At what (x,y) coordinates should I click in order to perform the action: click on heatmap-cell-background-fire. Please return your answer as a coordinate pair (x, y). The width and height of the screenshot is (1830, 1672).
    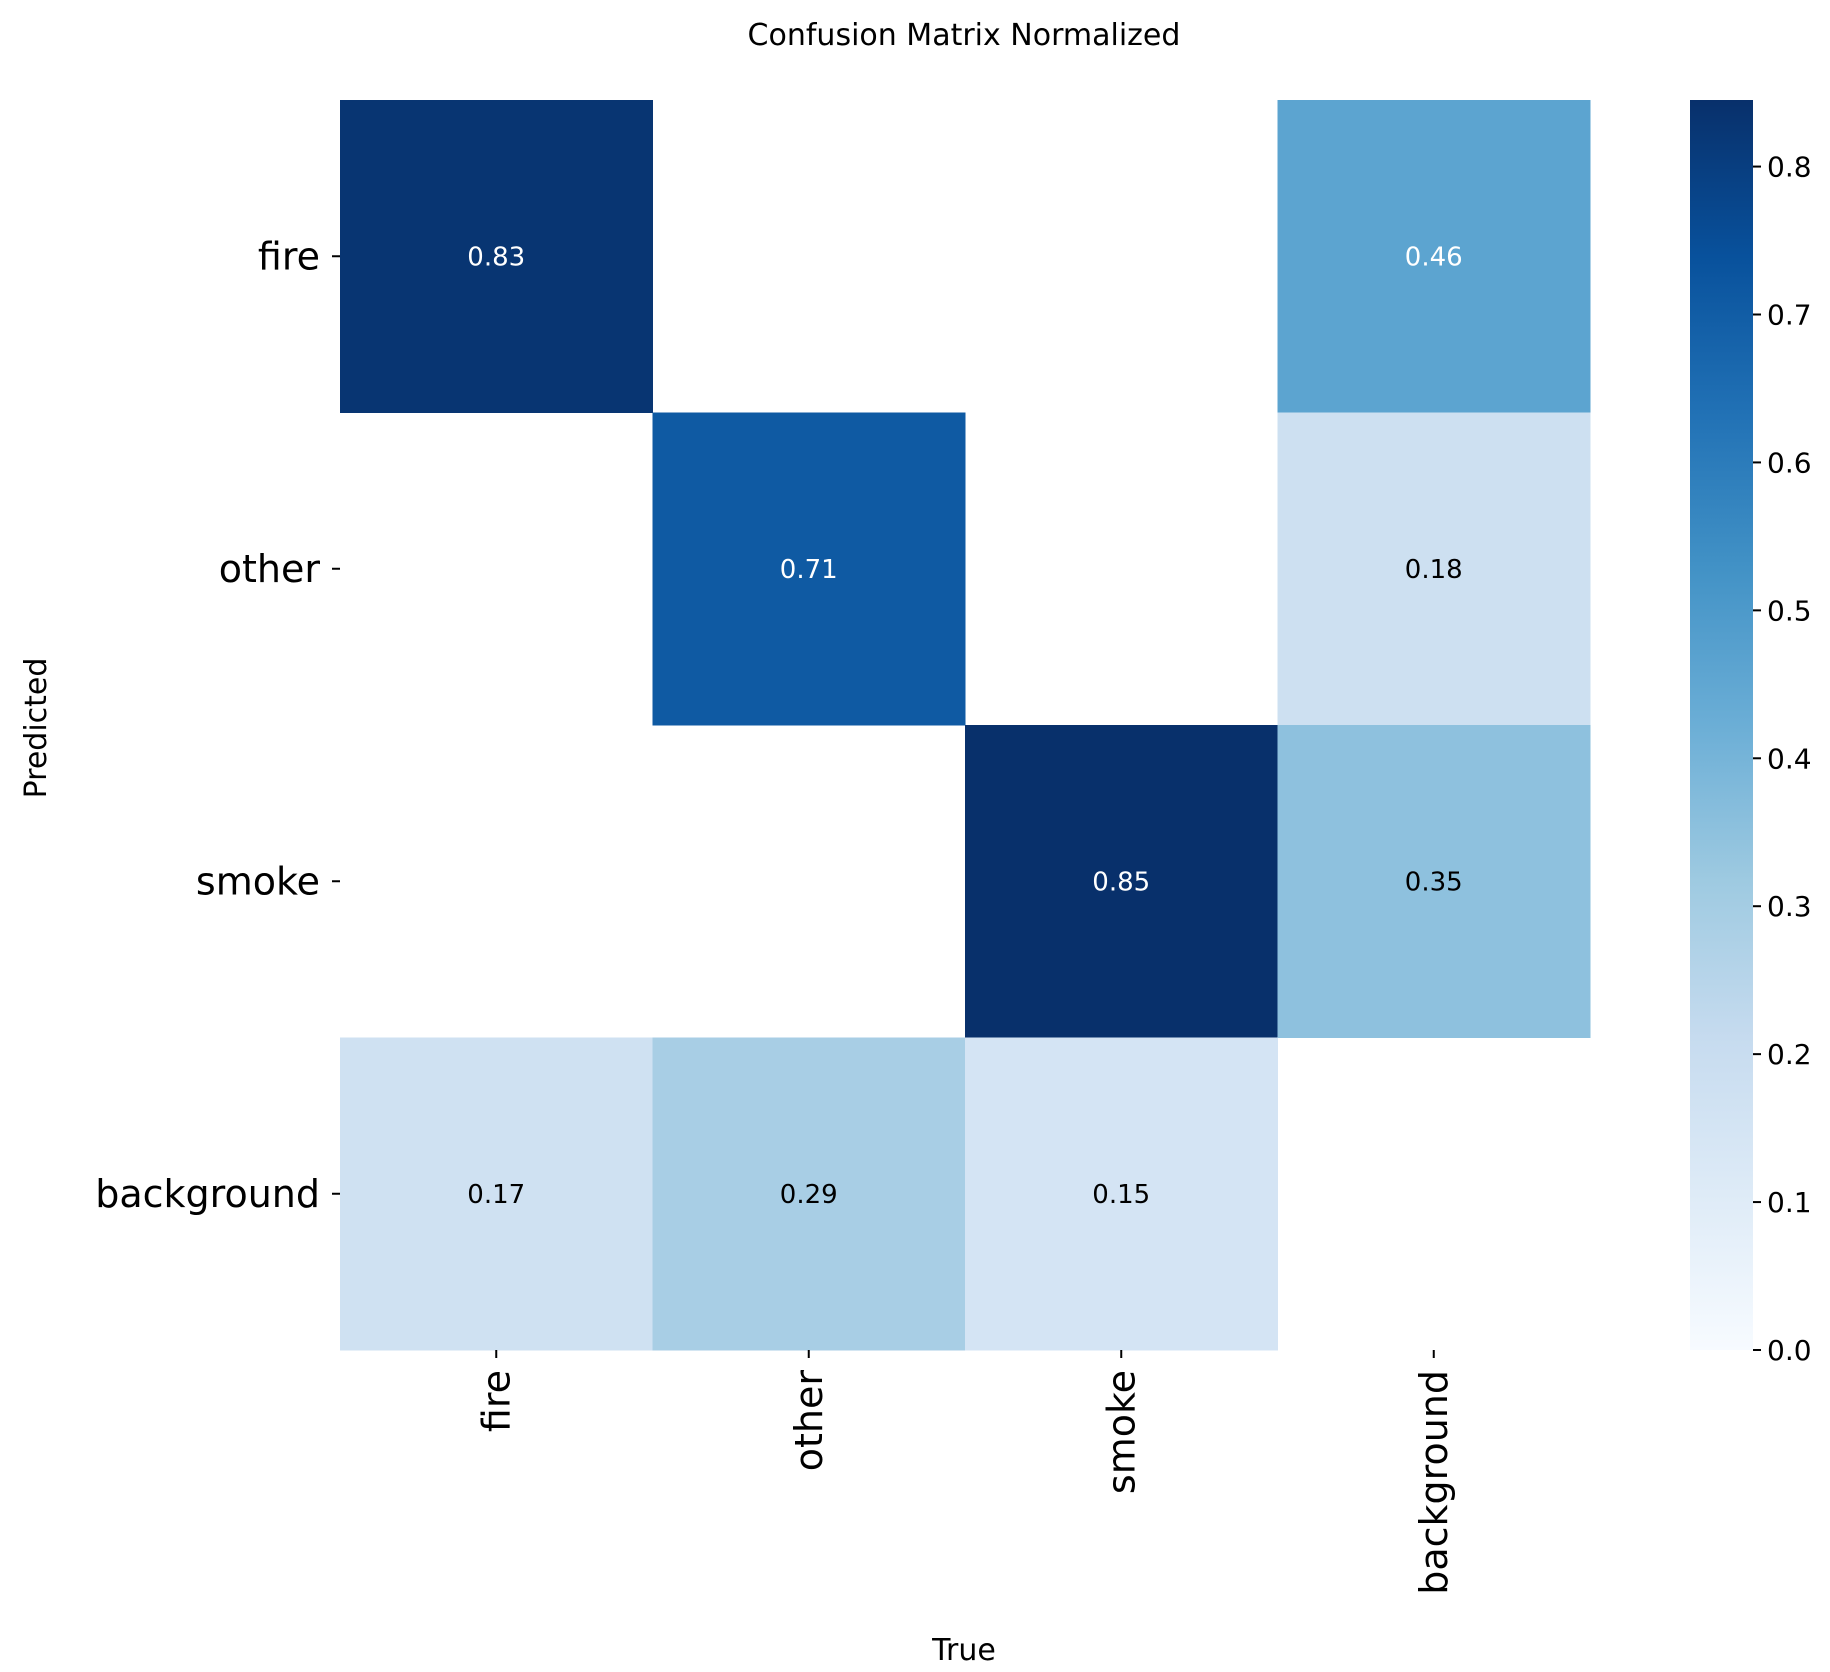
    Looking at the image, I should click on (496, 1194).